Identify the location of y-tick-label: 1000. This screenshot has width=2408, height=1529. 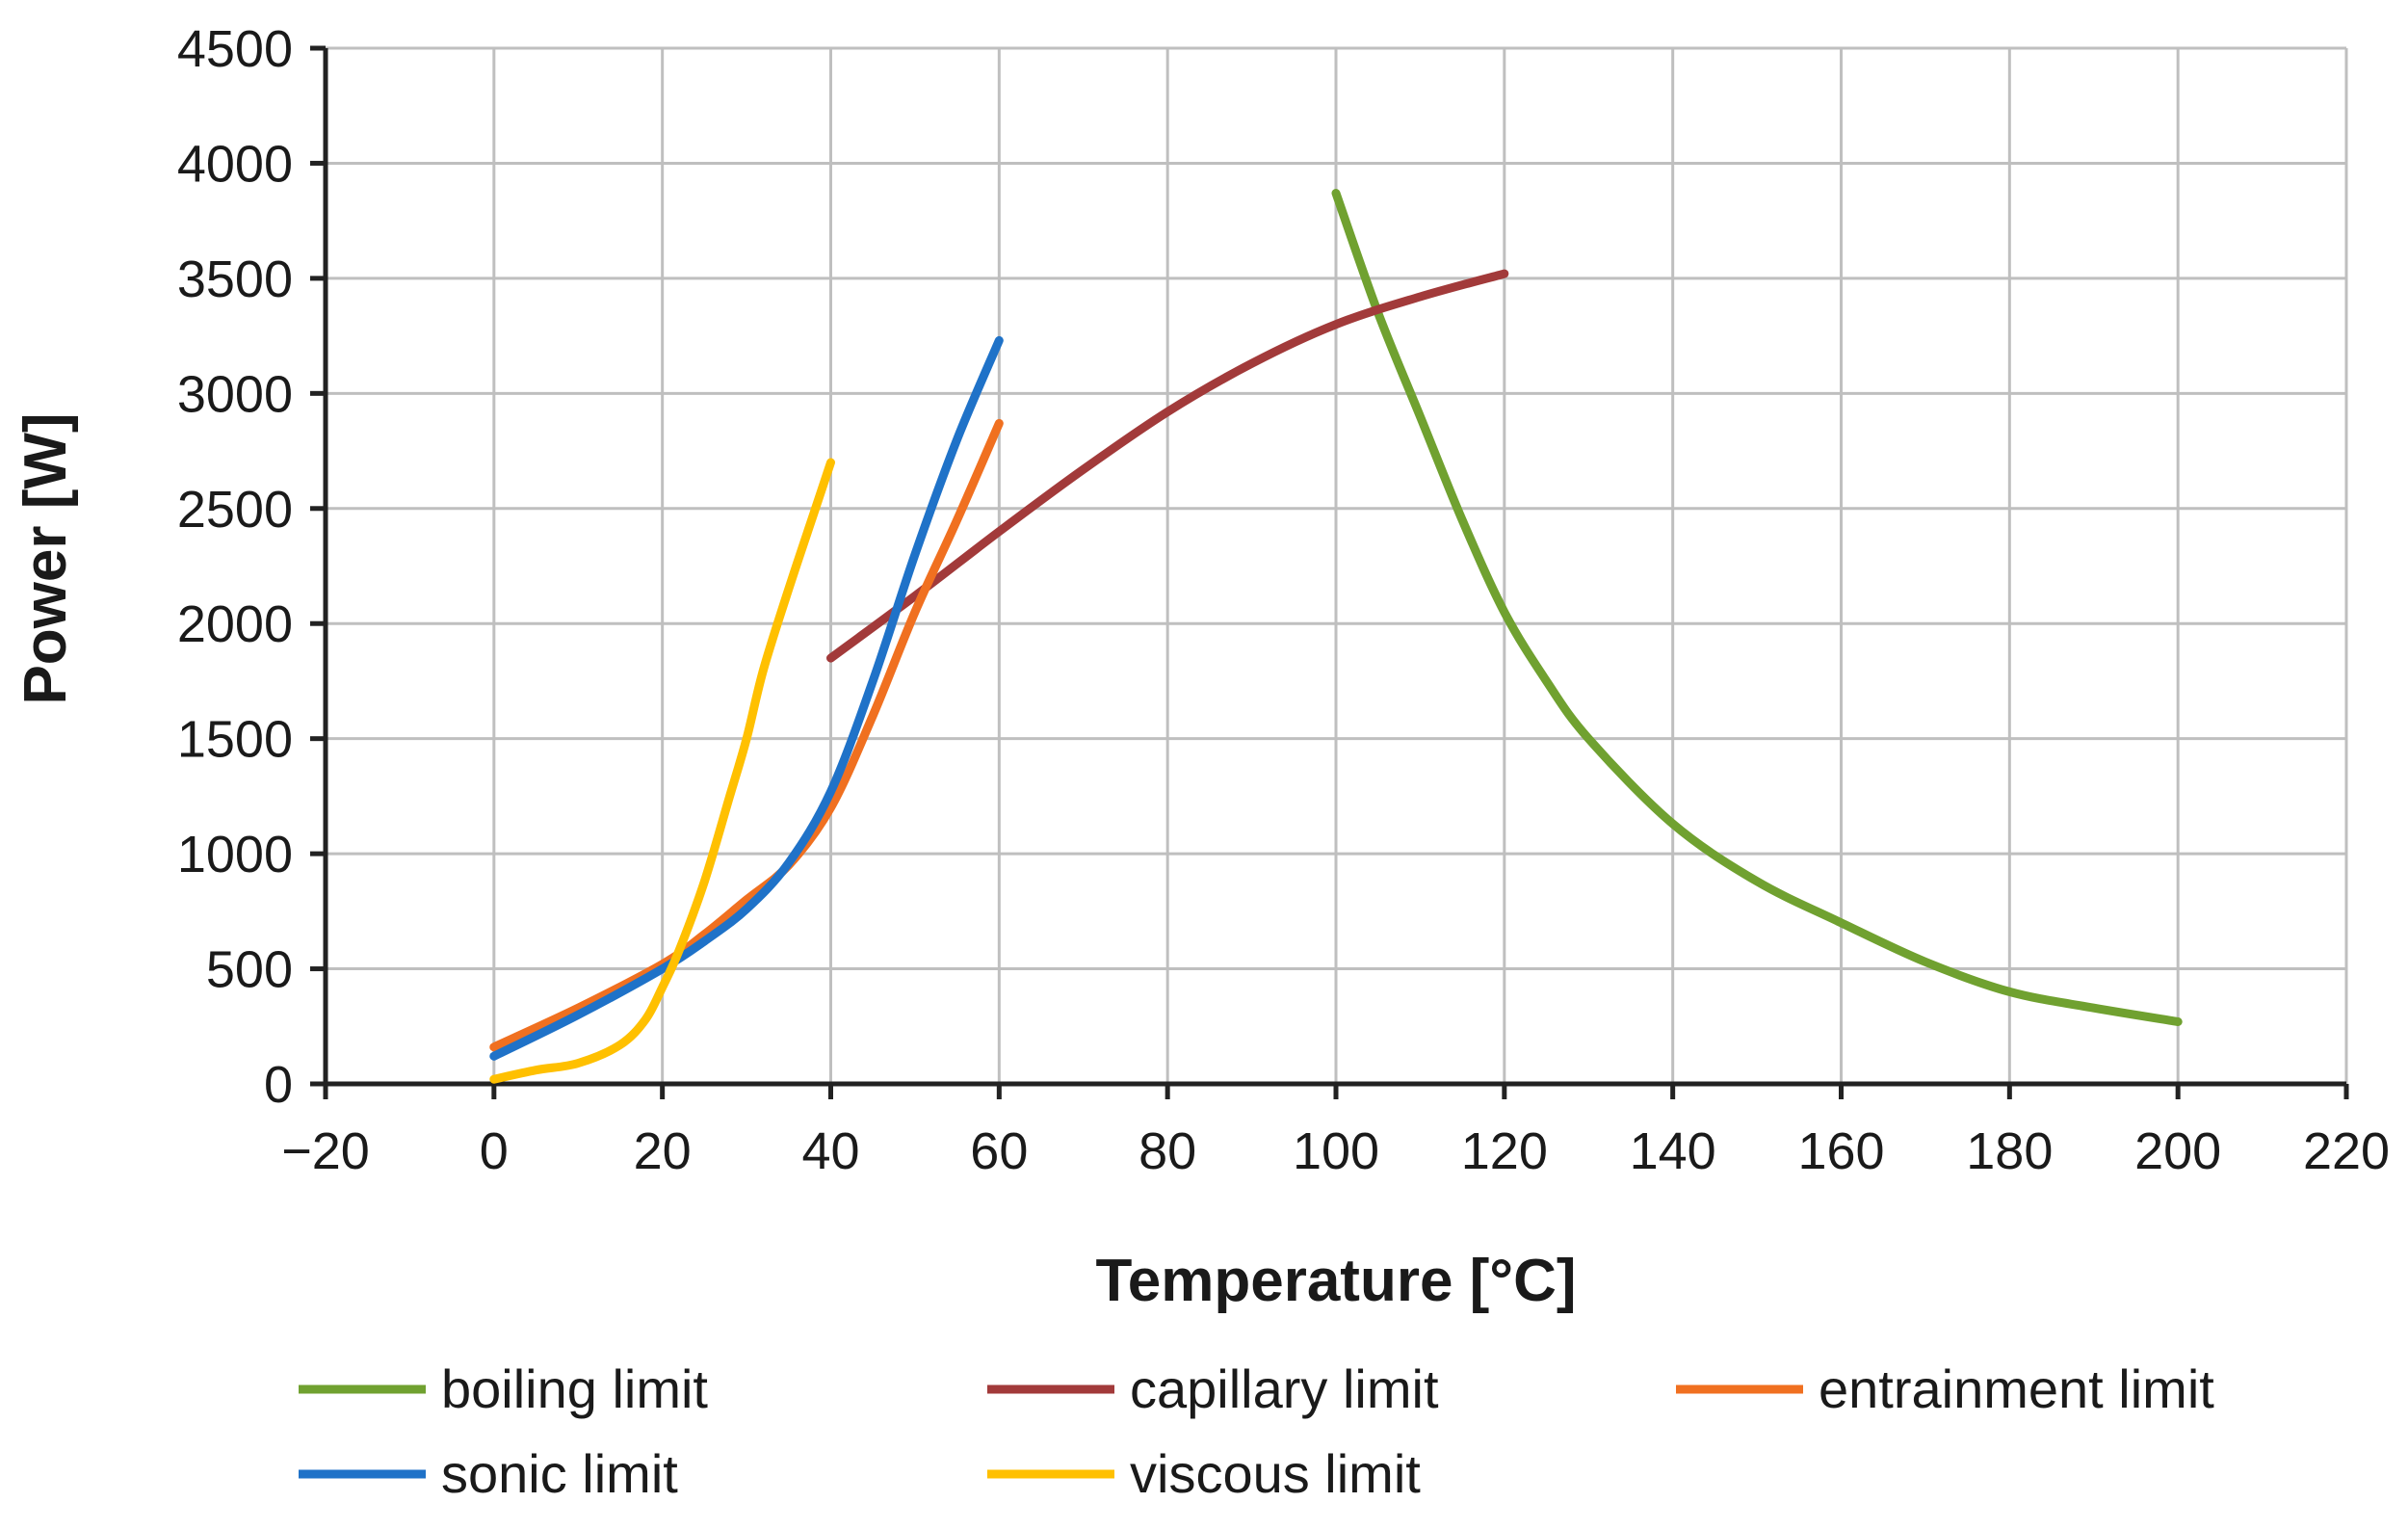
(235, 855).